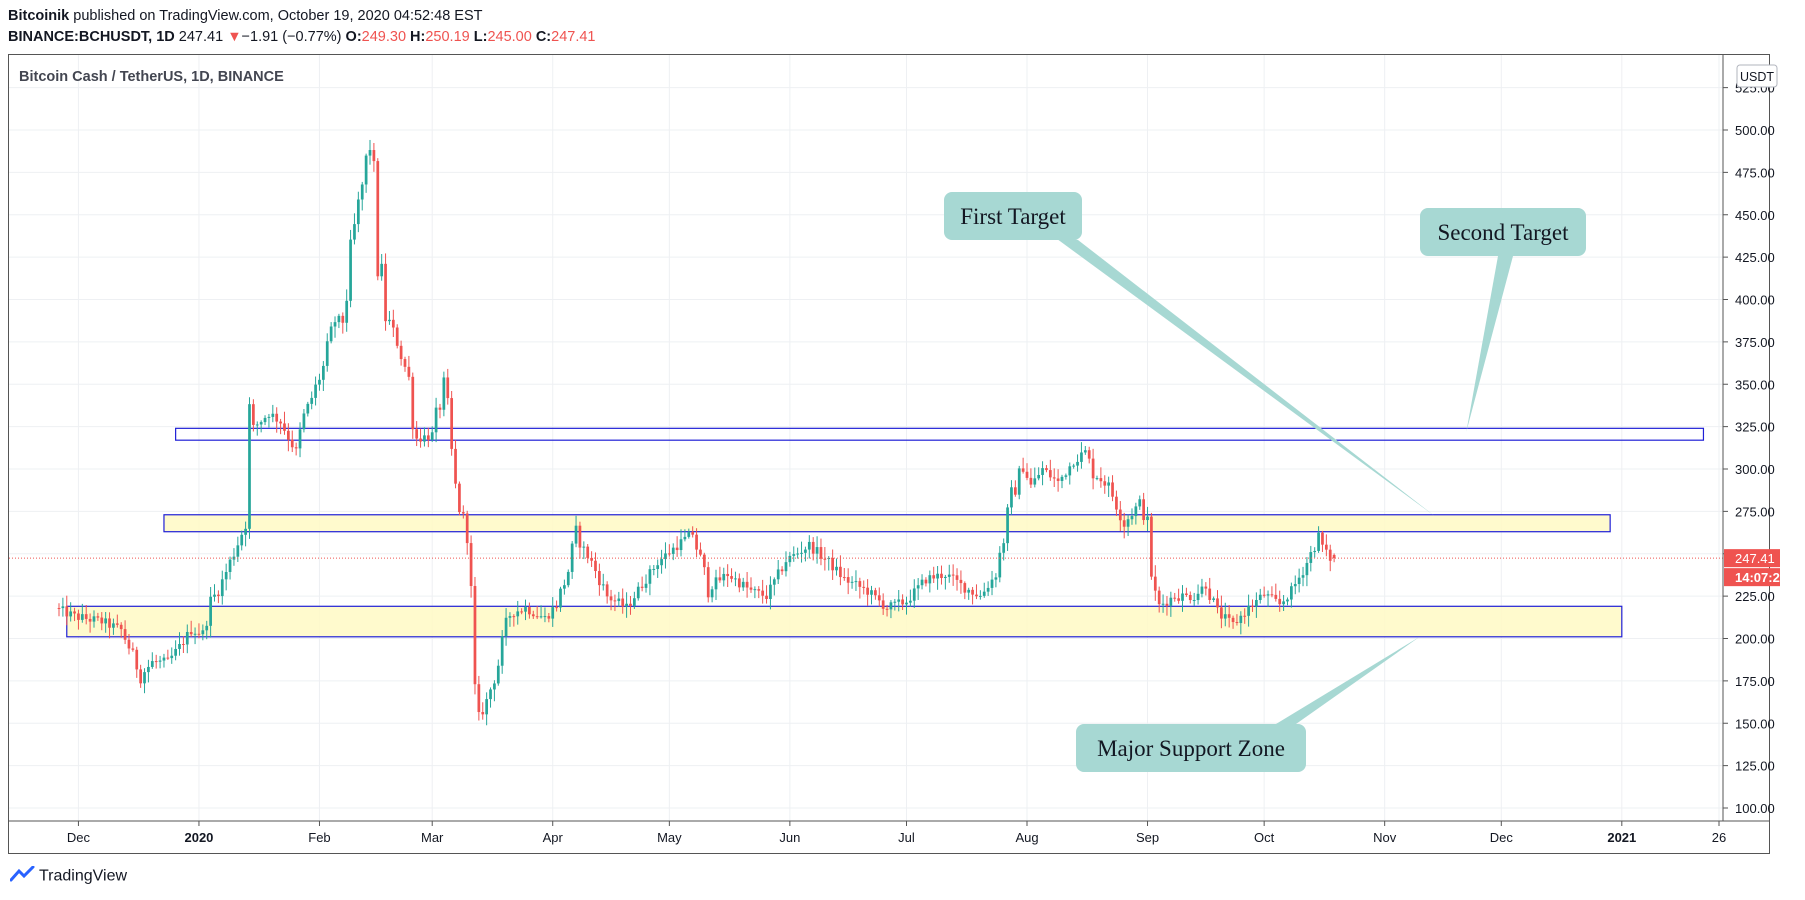  I want to click on open-value: 249.30, so click(384, 37).